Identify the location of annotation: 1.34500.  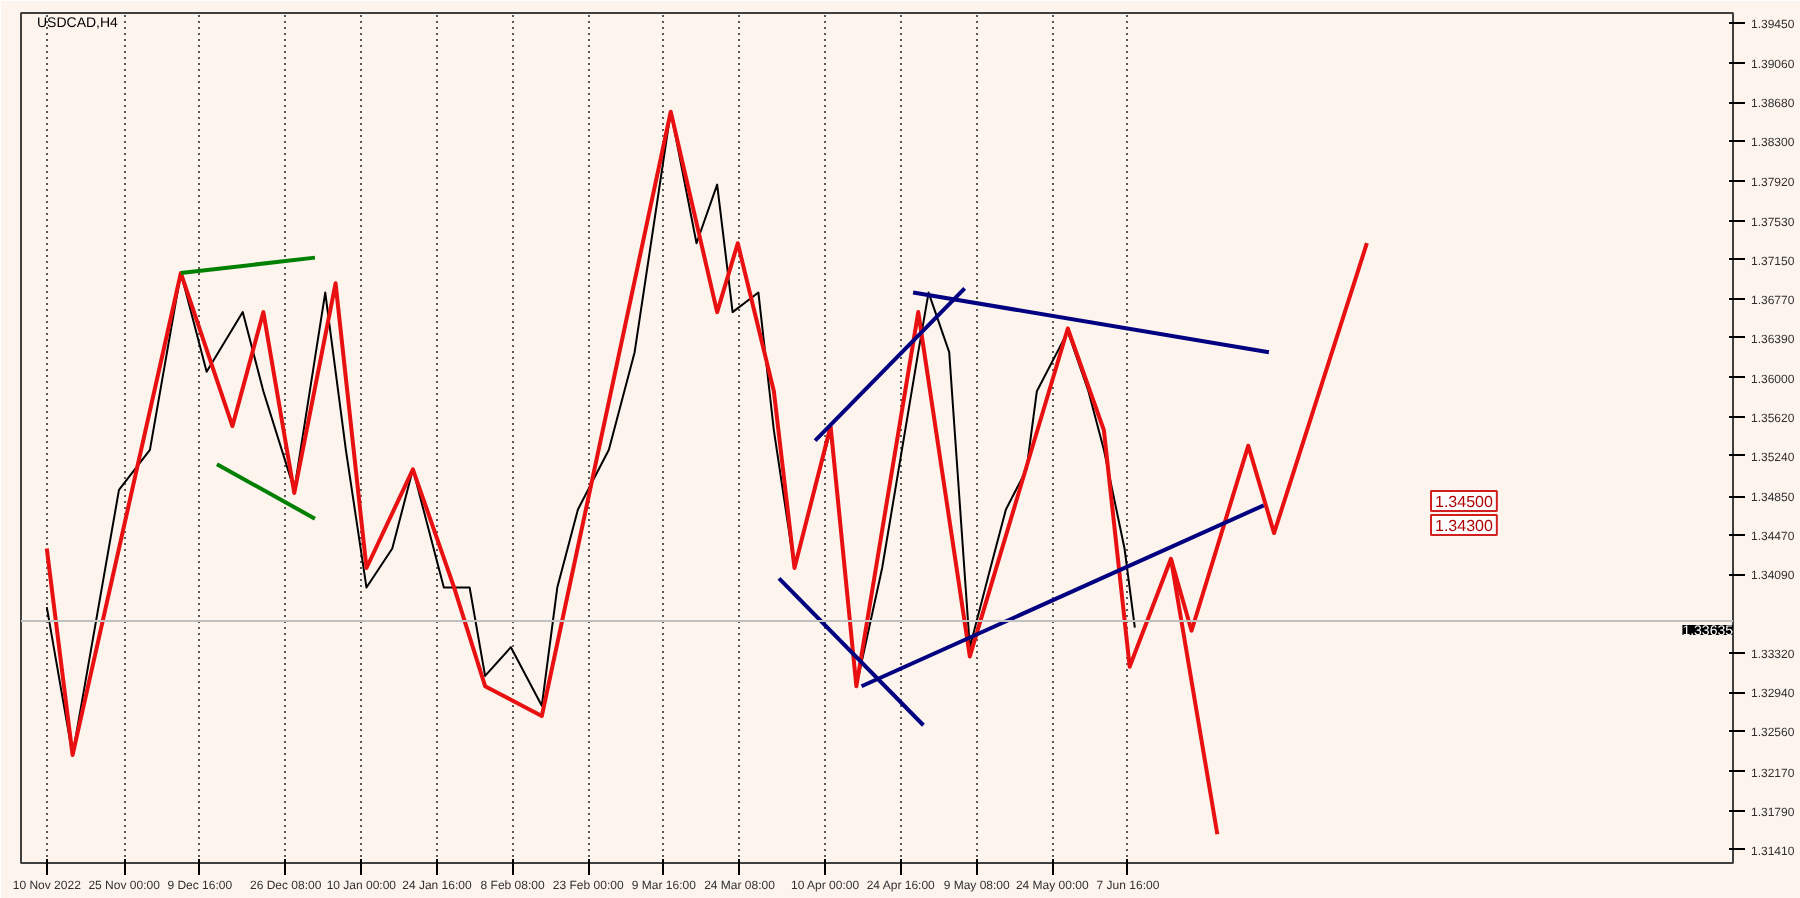
(1464, 502).